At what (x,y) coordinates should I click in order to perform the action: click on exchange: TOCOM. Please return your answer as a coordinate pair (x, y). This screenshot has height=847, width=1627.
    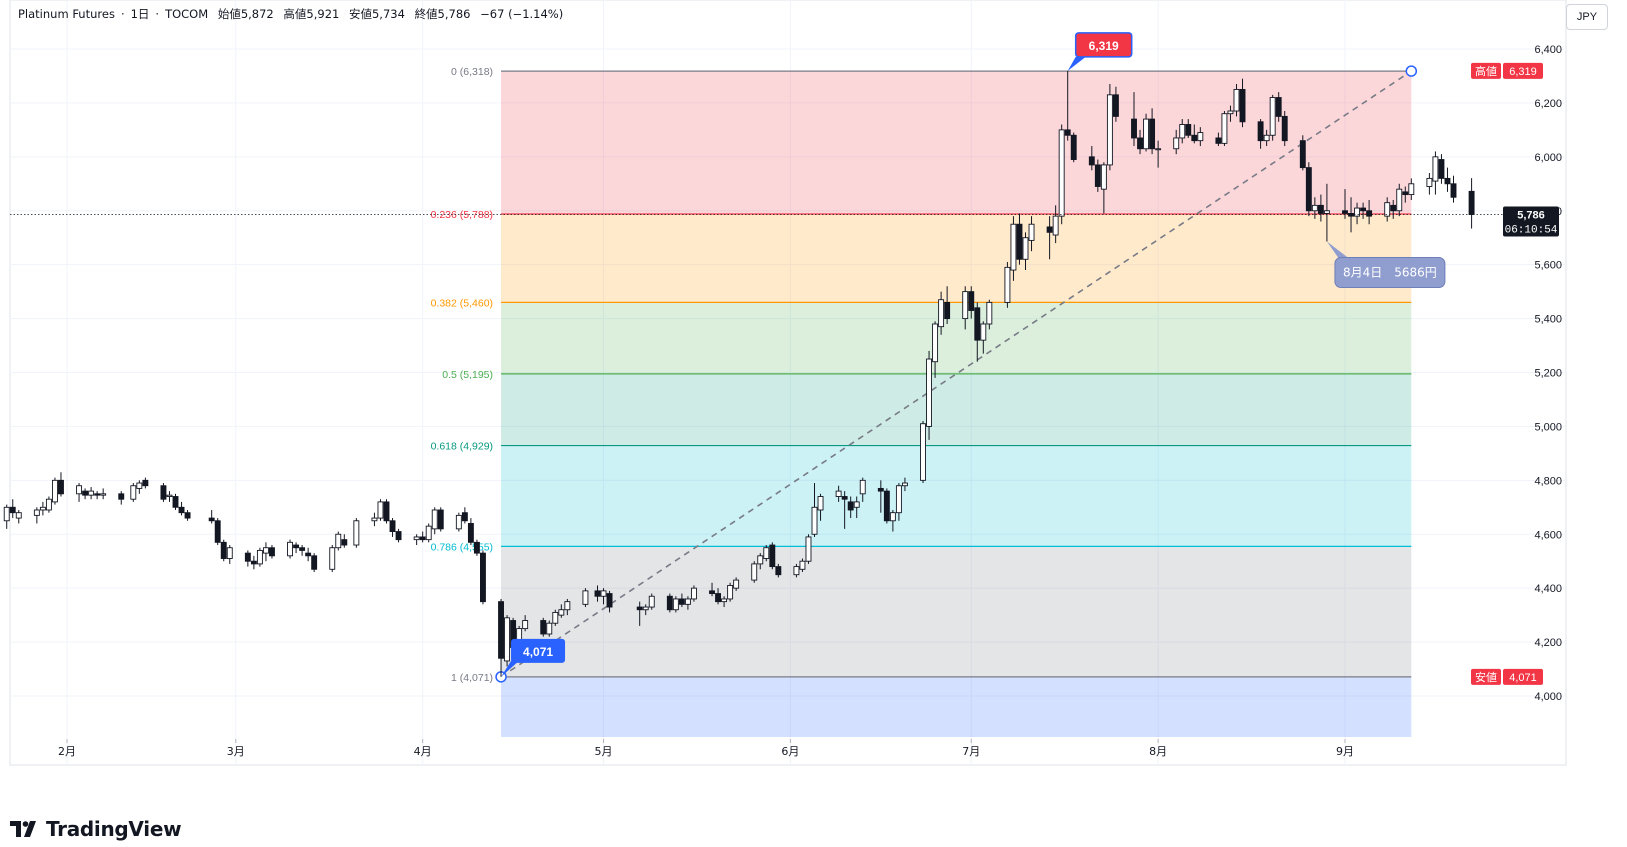
    Looking at the image, I should click on (187, 14).